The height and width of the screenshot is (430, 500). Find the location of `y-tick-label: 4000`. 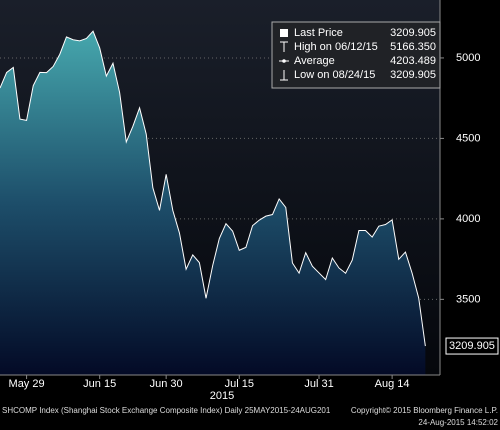

y-tick-label: 4000 is located at coordinates (468, 219).